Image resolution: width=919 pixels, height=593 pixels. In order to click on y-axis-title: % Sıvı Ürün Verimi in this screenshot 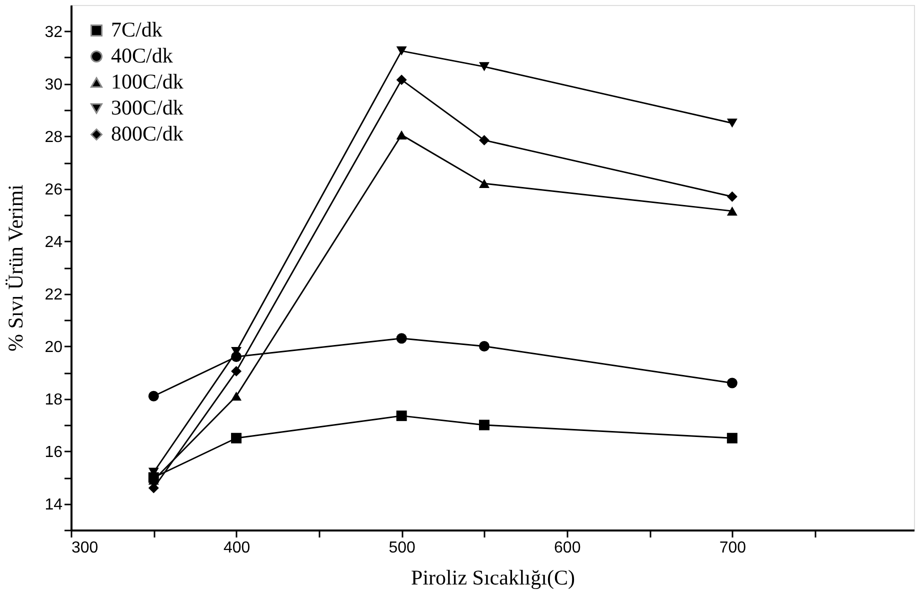, I will do `click(16, 268)`.